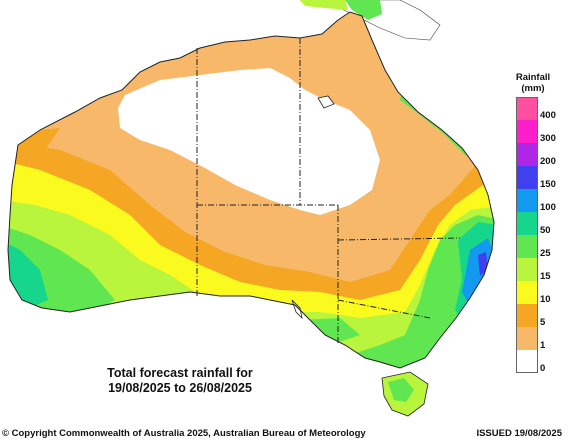 The image size is (570, 443). What do you see at coordinates (370, 20) in the screenshot?
I see `new-guinea-region` at bounding box center [370, 20].